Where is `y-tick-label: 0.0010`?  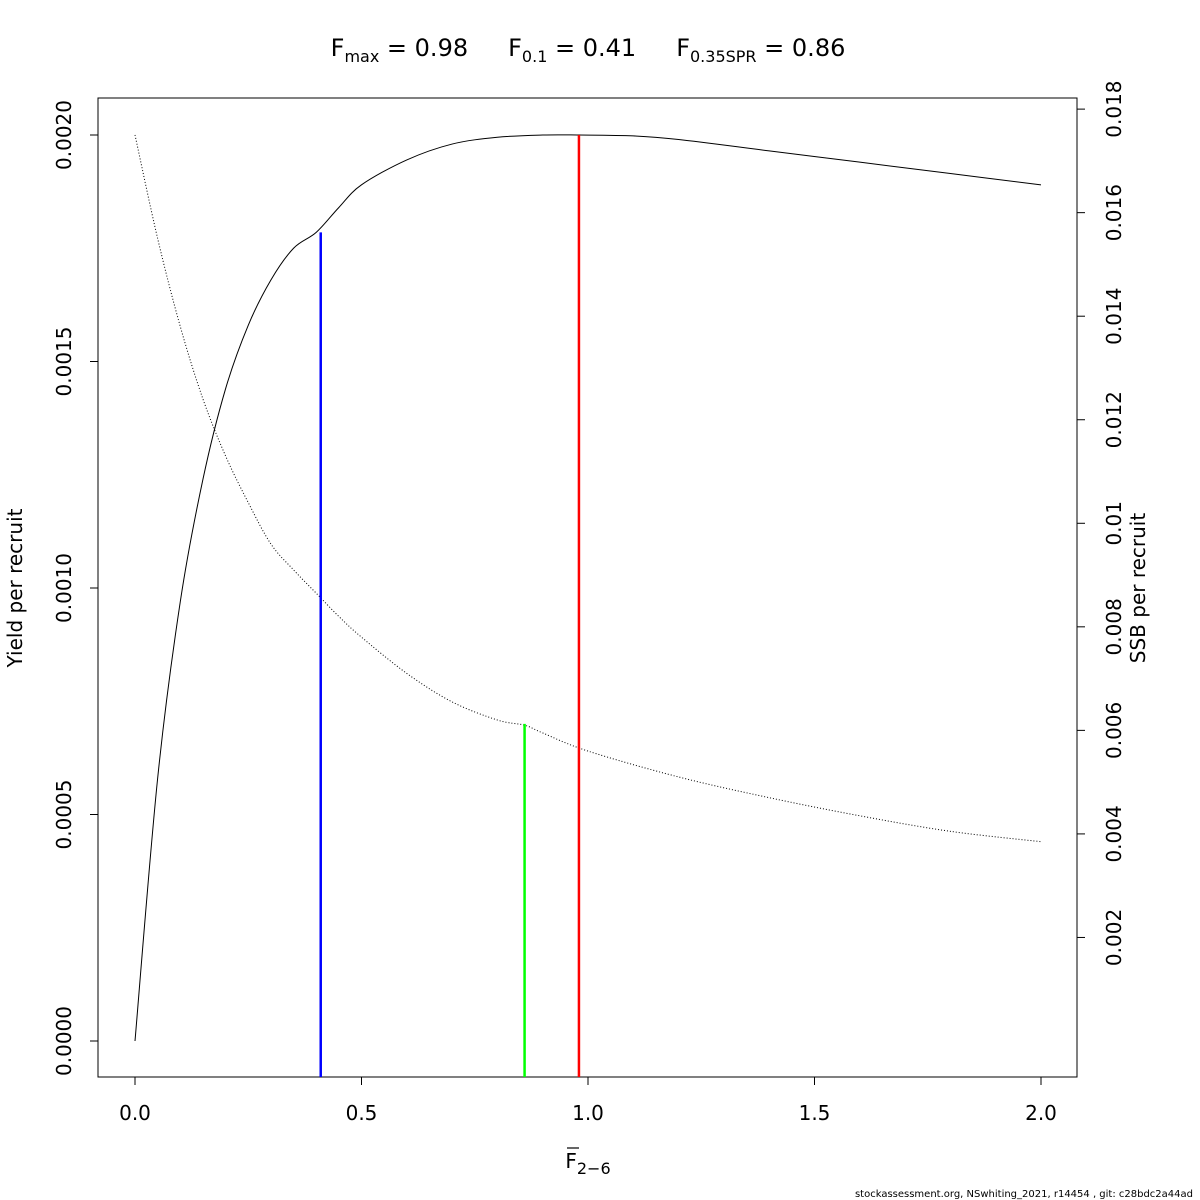
y-tick-label: 0.0010 is located at coordinates (64, 588).